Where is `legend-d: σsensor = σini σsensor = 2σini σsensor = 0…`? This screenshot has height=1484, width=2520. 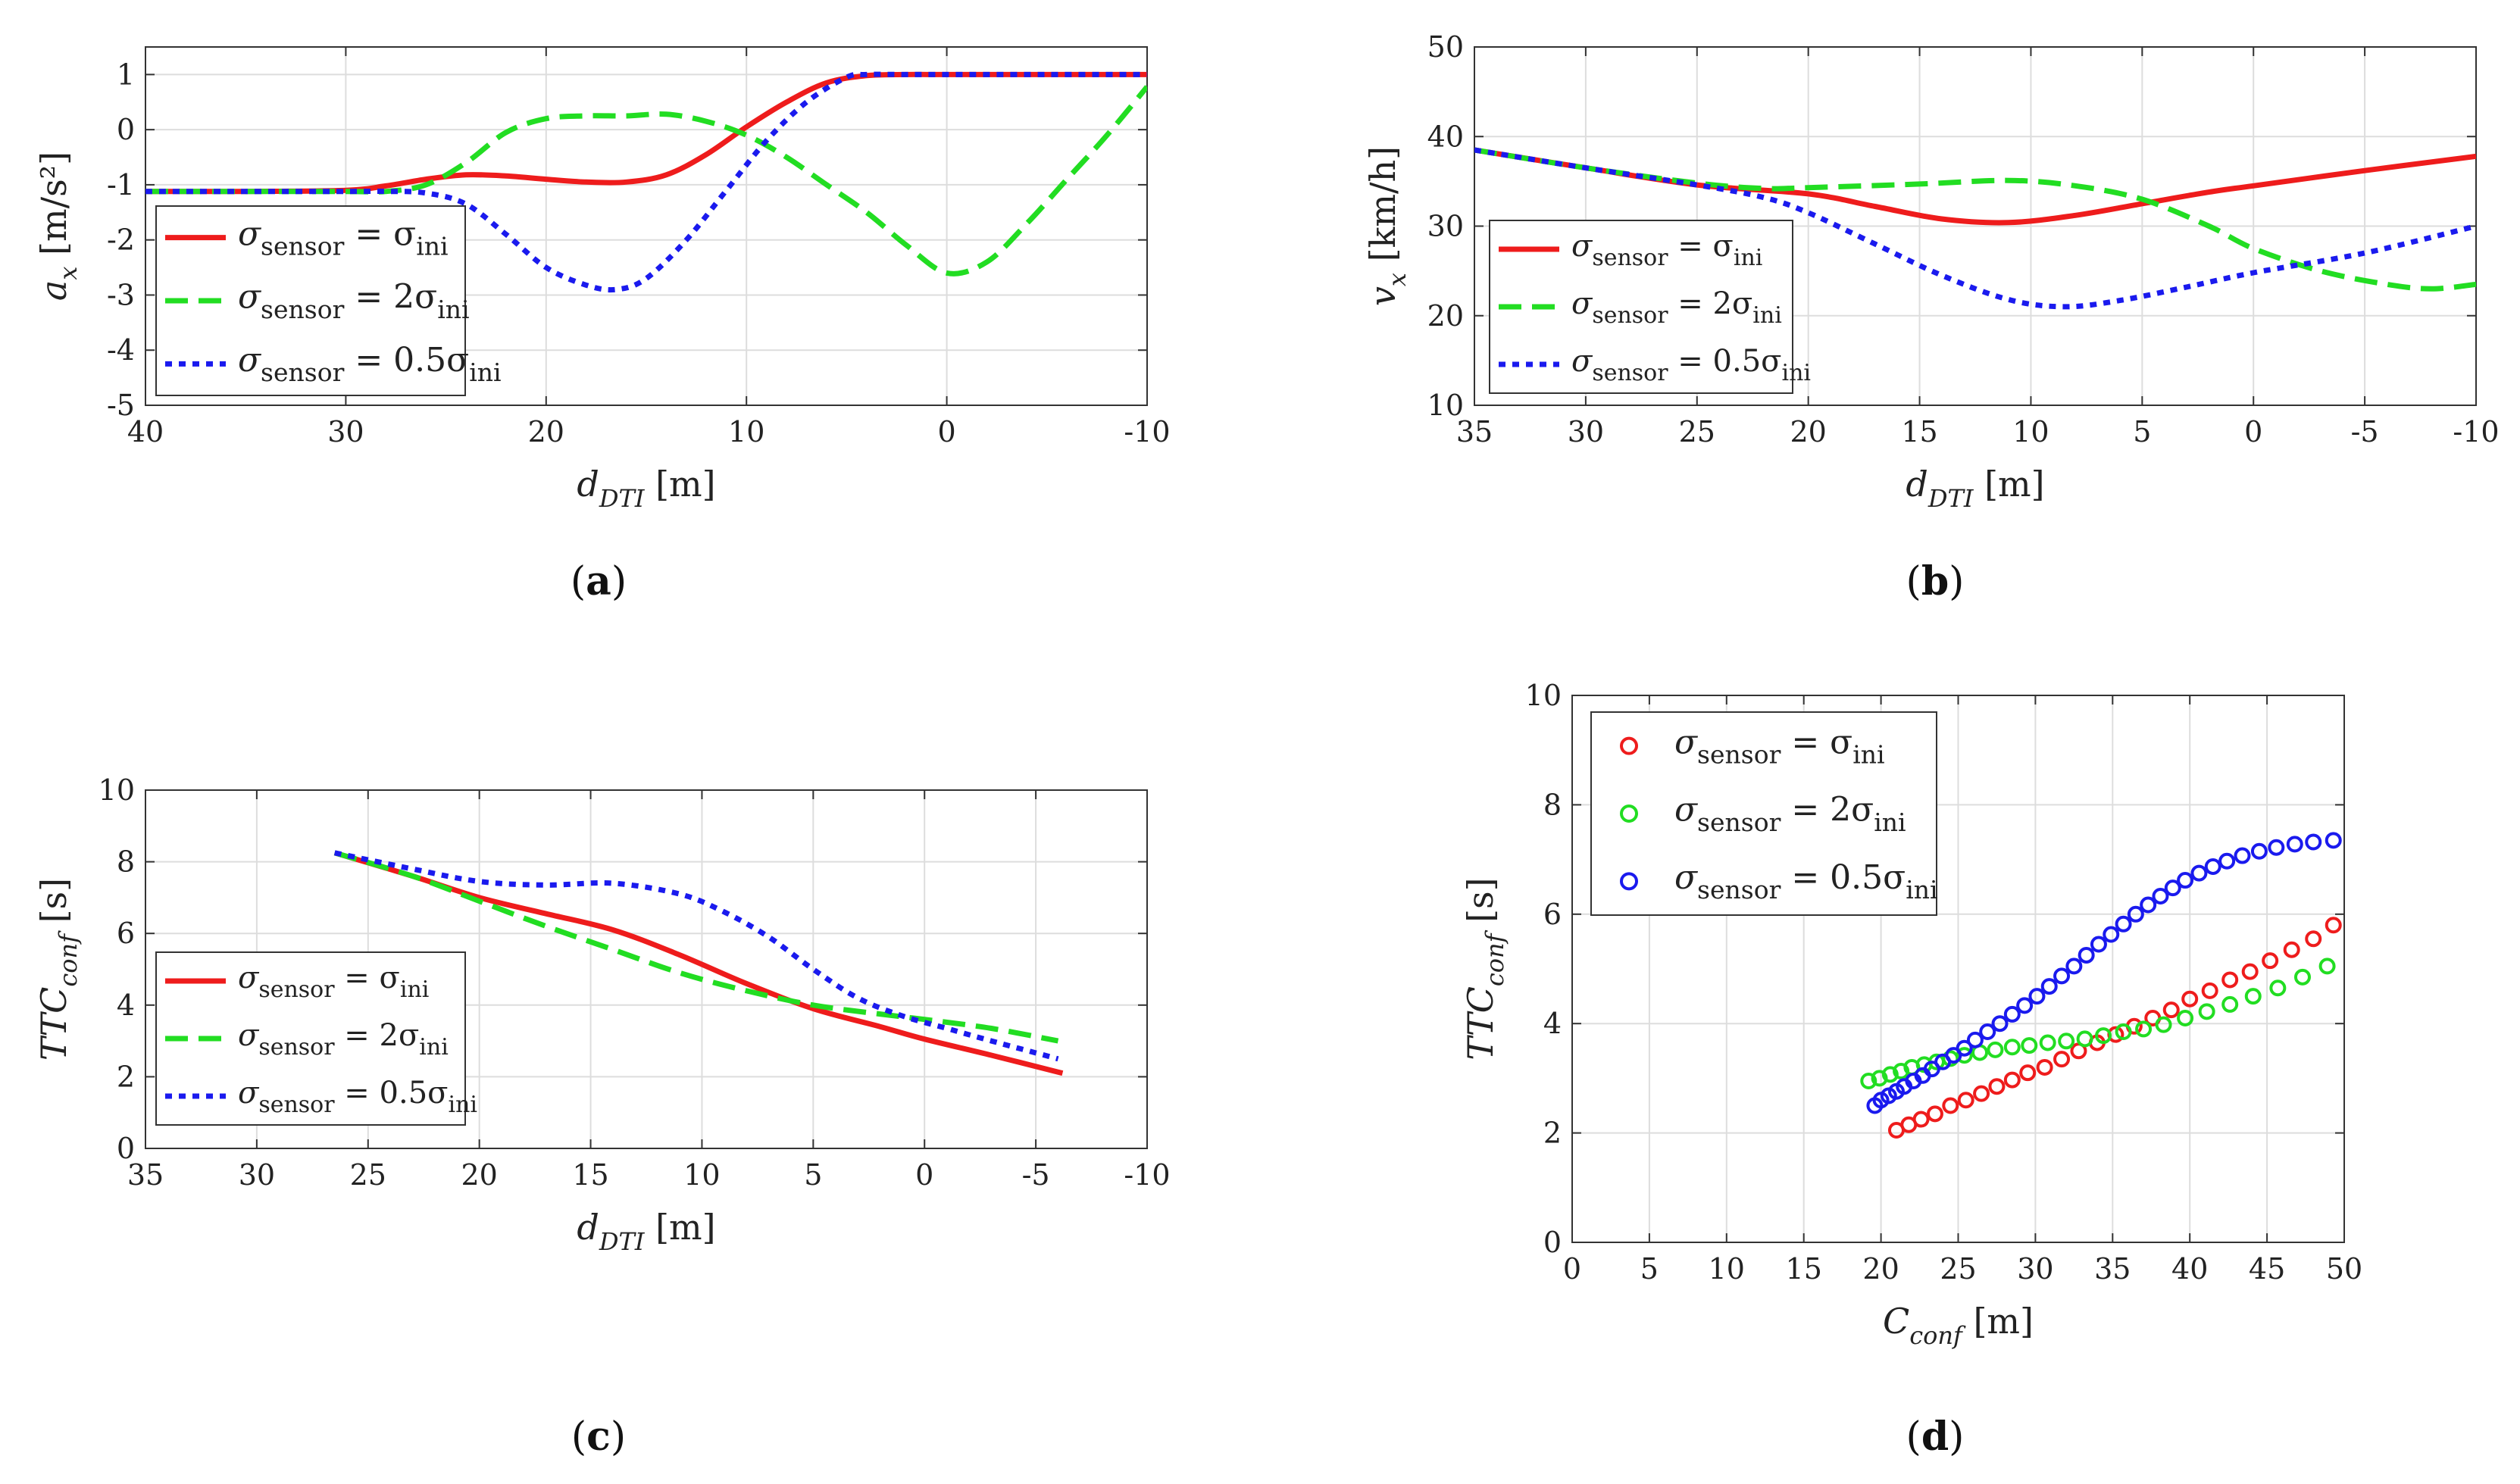 legend-d: σsensor = σini σsensor = 2σini σsensor = 0… is located at coordinates (1764, 813).